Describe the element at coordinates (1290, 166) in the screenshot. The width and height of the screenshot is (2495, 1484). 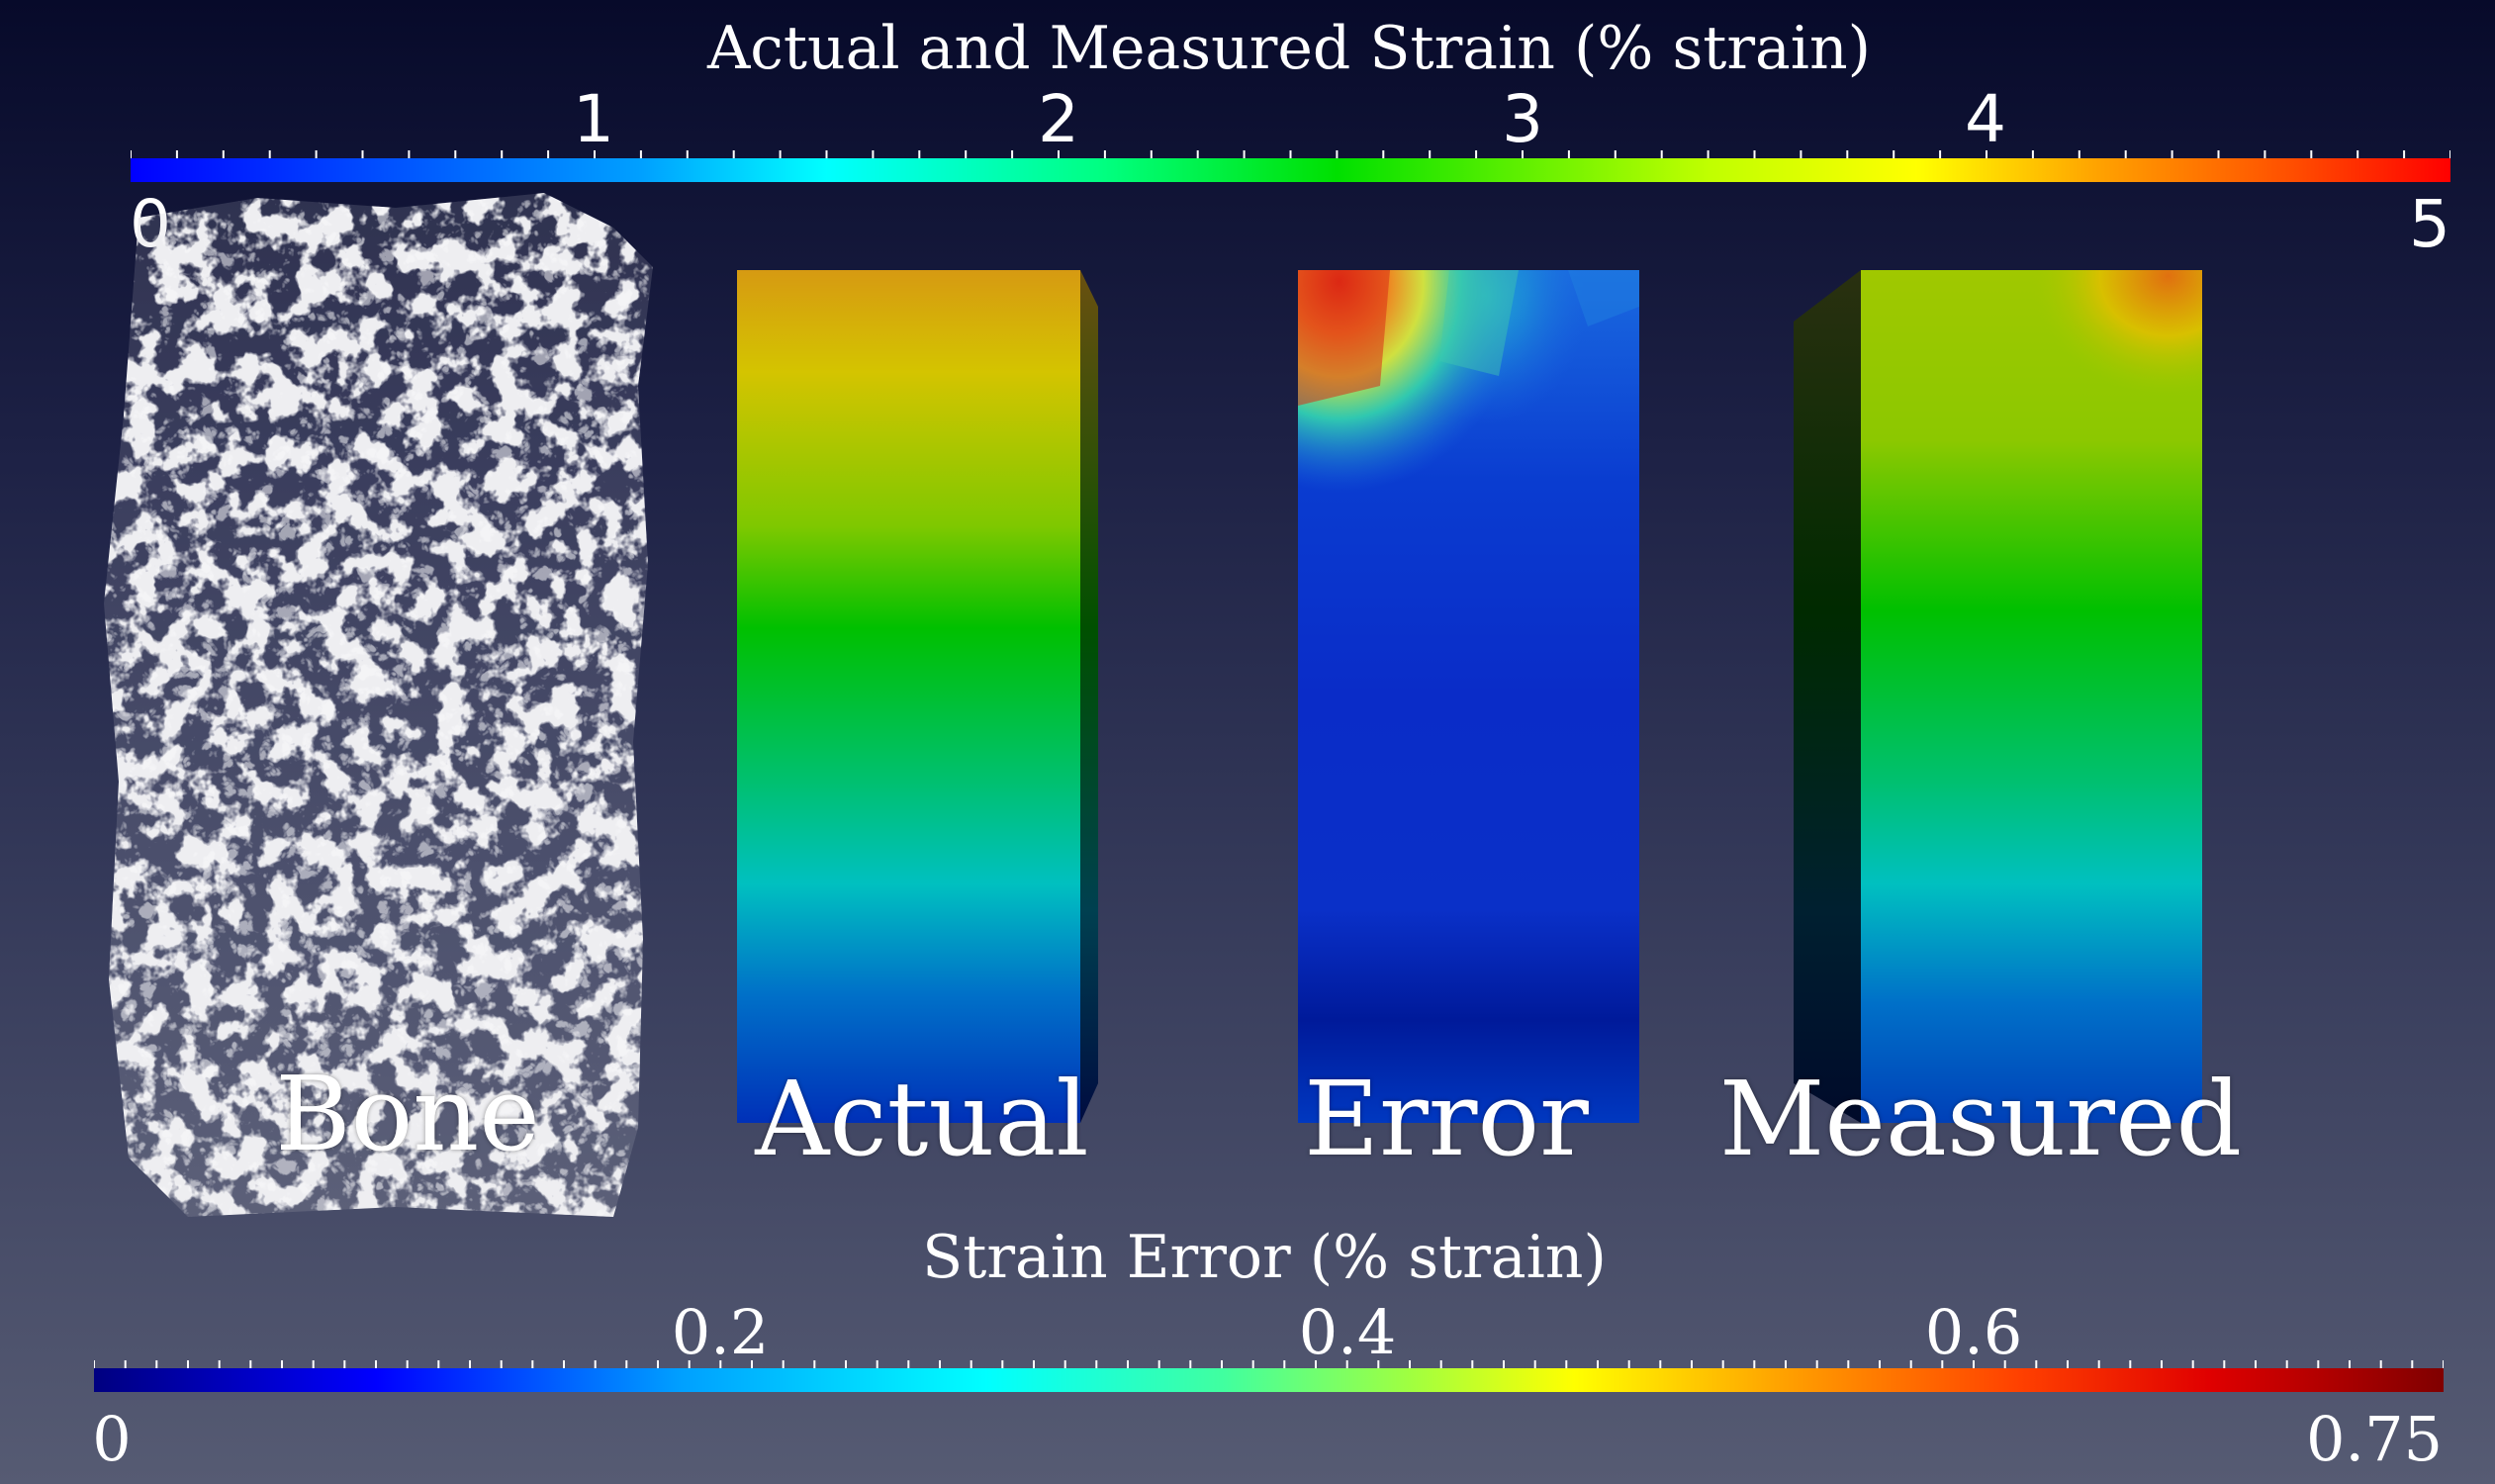
I see `top-colorbar` at that location.